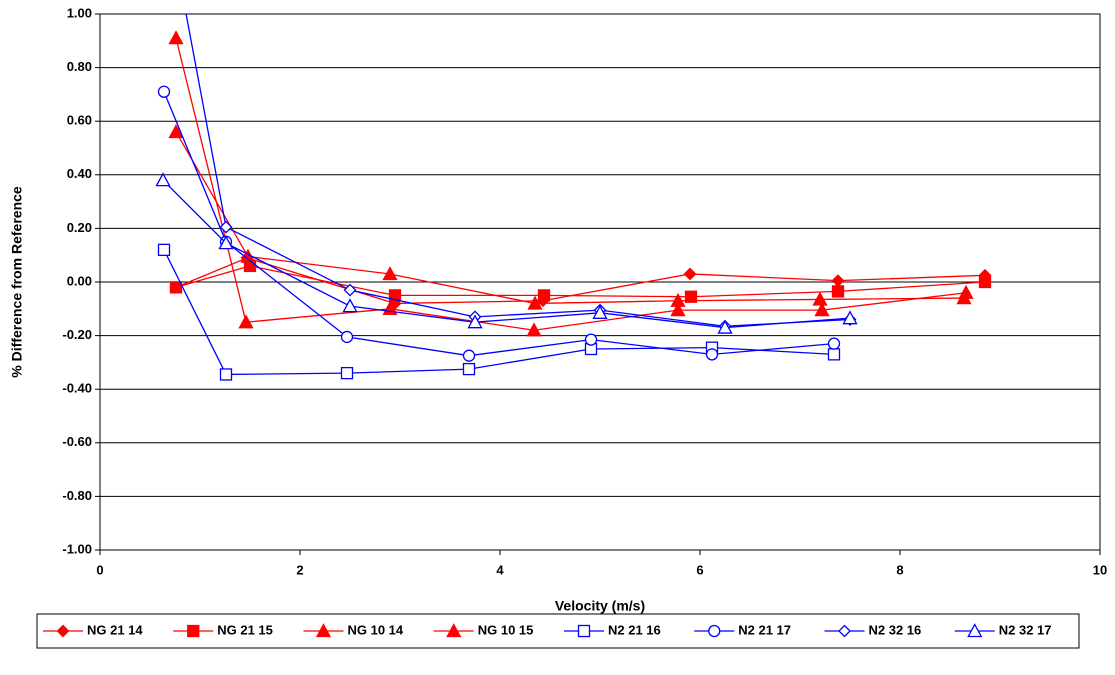 The width and height of the screenshot is (1115, 675). Describe the element at coordinates (77, 441) in the screenshot. I see `y-tick-label: -0.60` at that location.